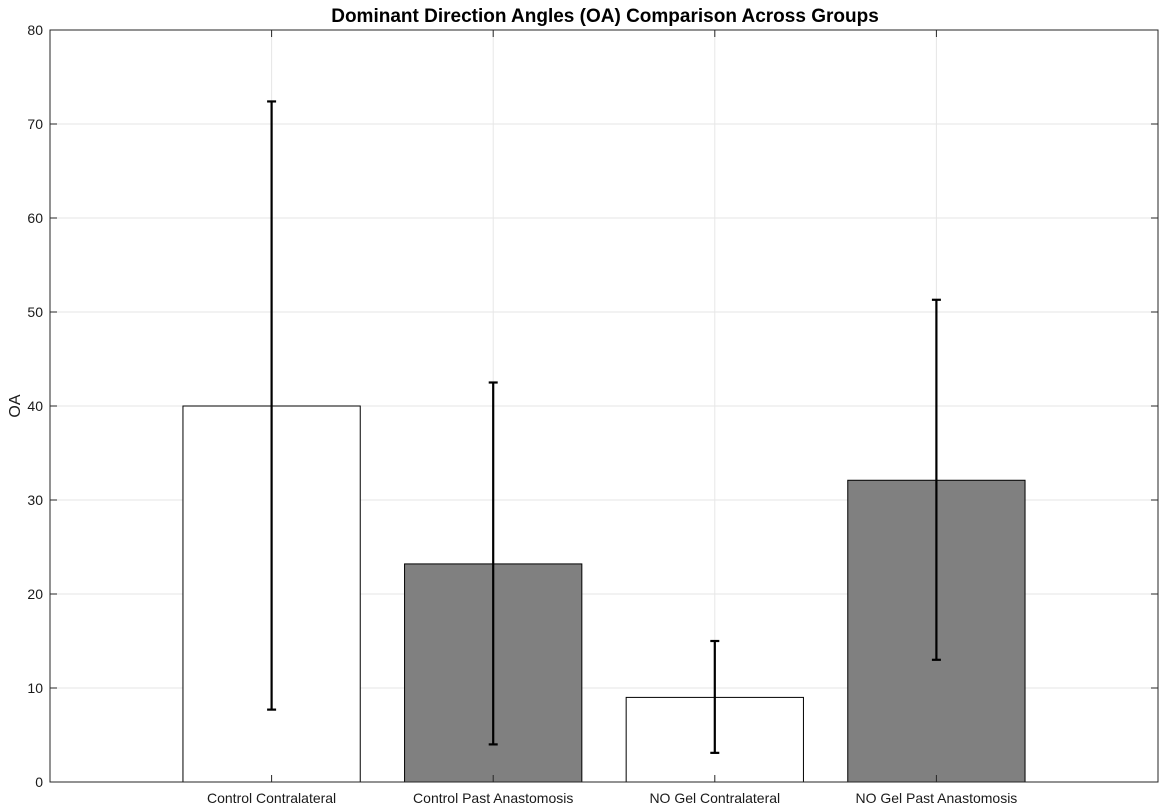 This screenshot has height=808, width=1163. What do you see at coordinates (35, 688) in the screenshot?
I see `y-tick-label: 10` at bounding box center [35, 688].